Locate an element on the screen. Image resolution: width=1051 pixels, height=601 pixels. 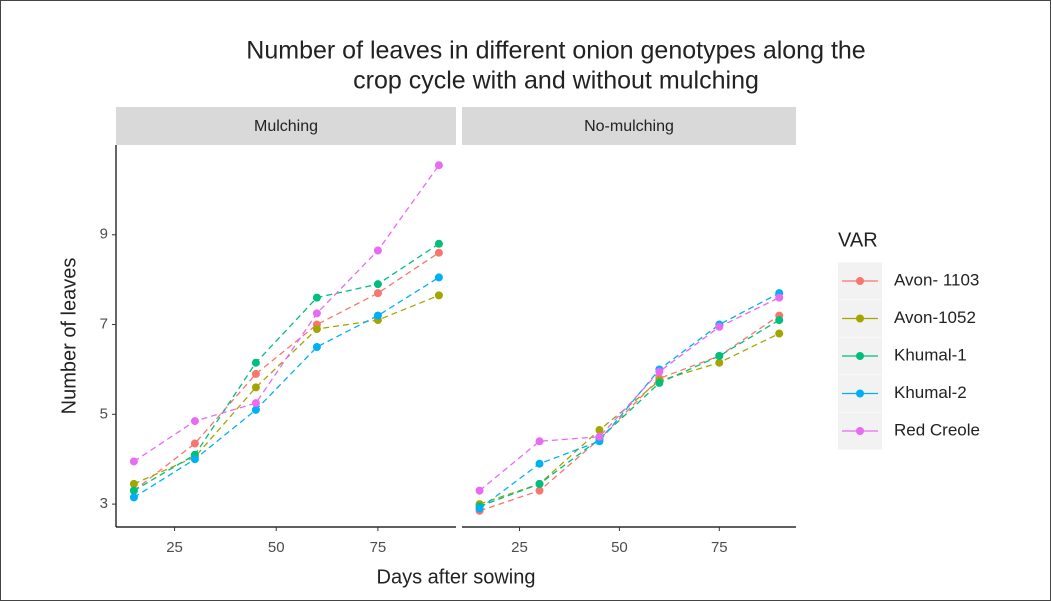
chart-title: crop cycle with and without mulching is located at coordinates (556, 81).